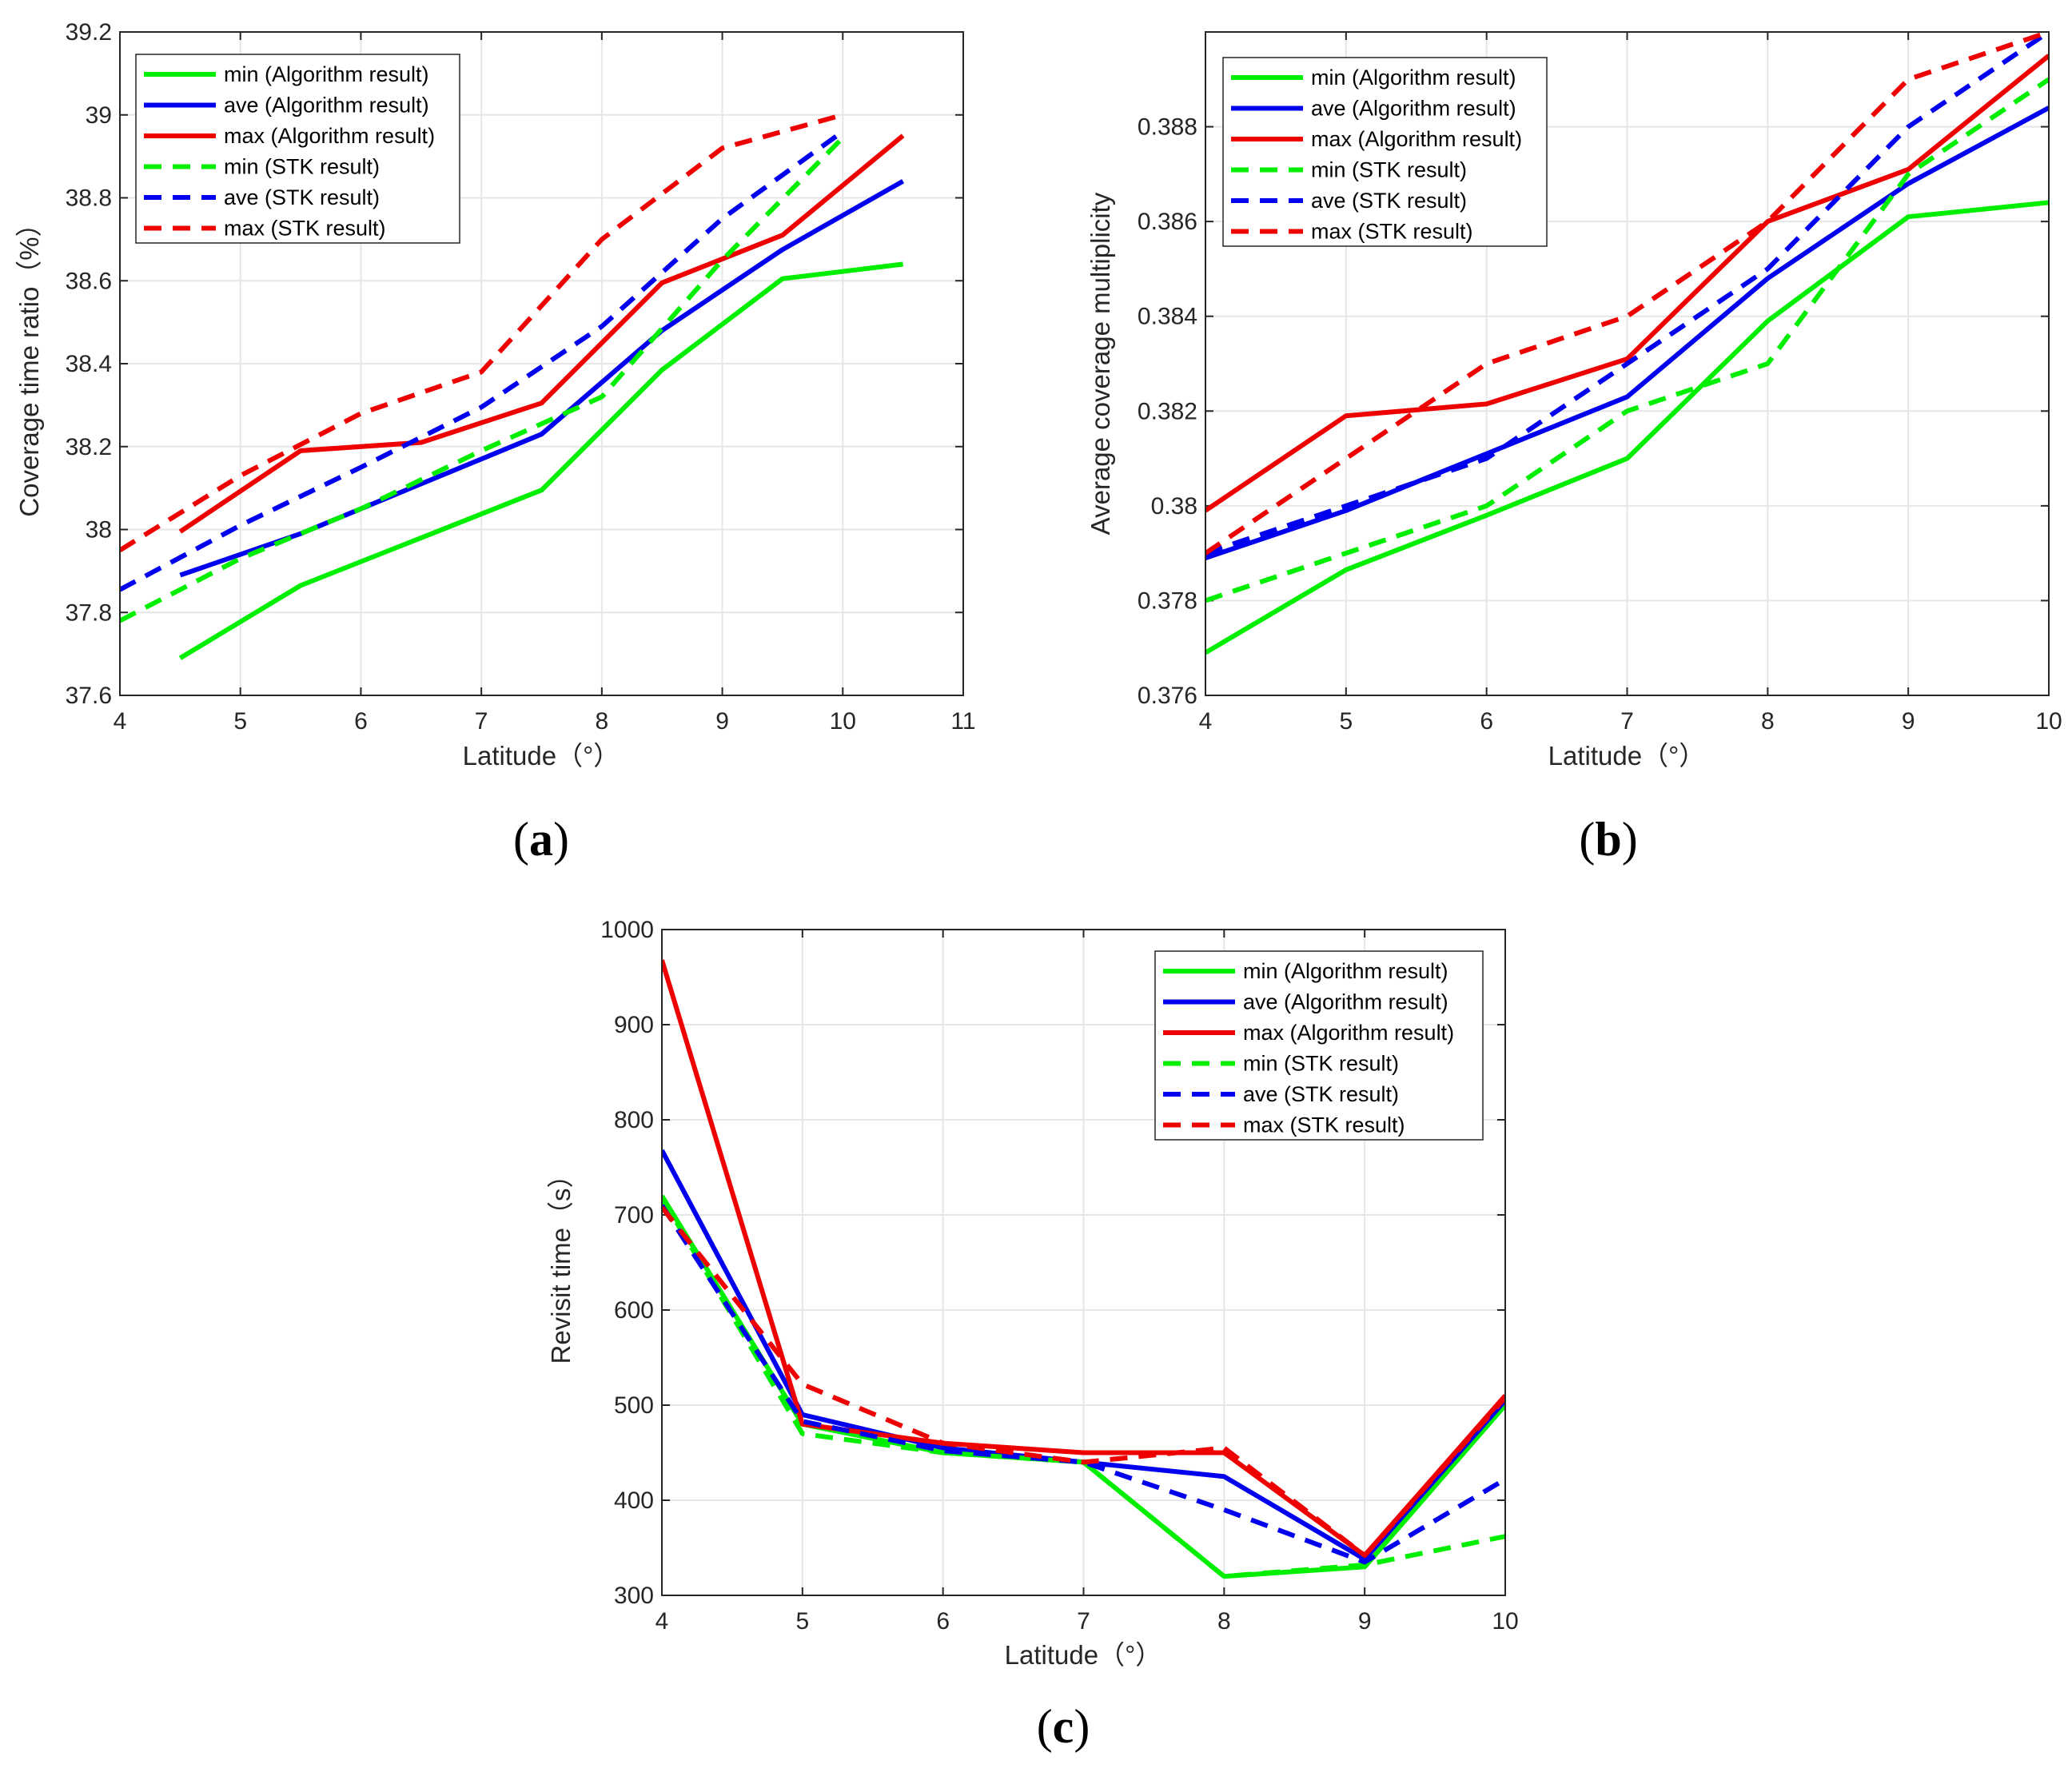  Describe the element at coordinates (1627, 427) in the screenshot. I see `panel-b-series-min-solid` at that location.